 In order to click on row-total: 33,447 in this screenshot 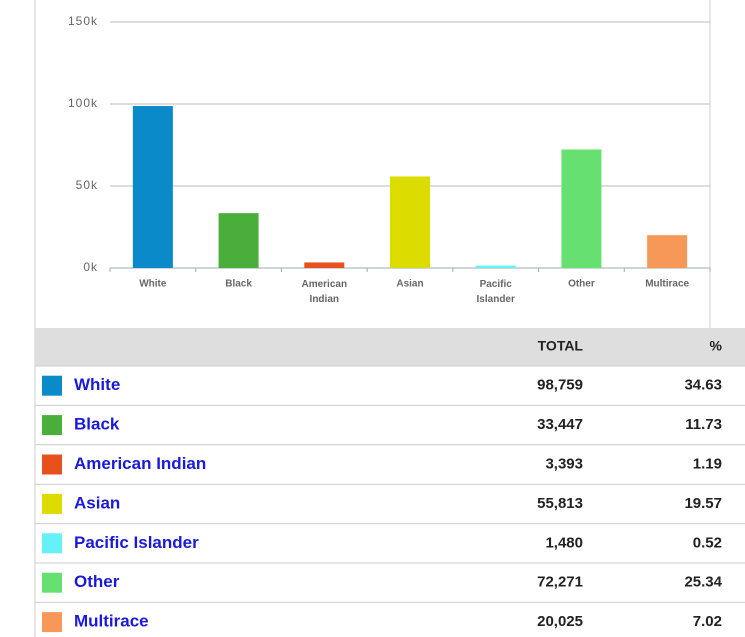, I will do `click(560, 424)`.